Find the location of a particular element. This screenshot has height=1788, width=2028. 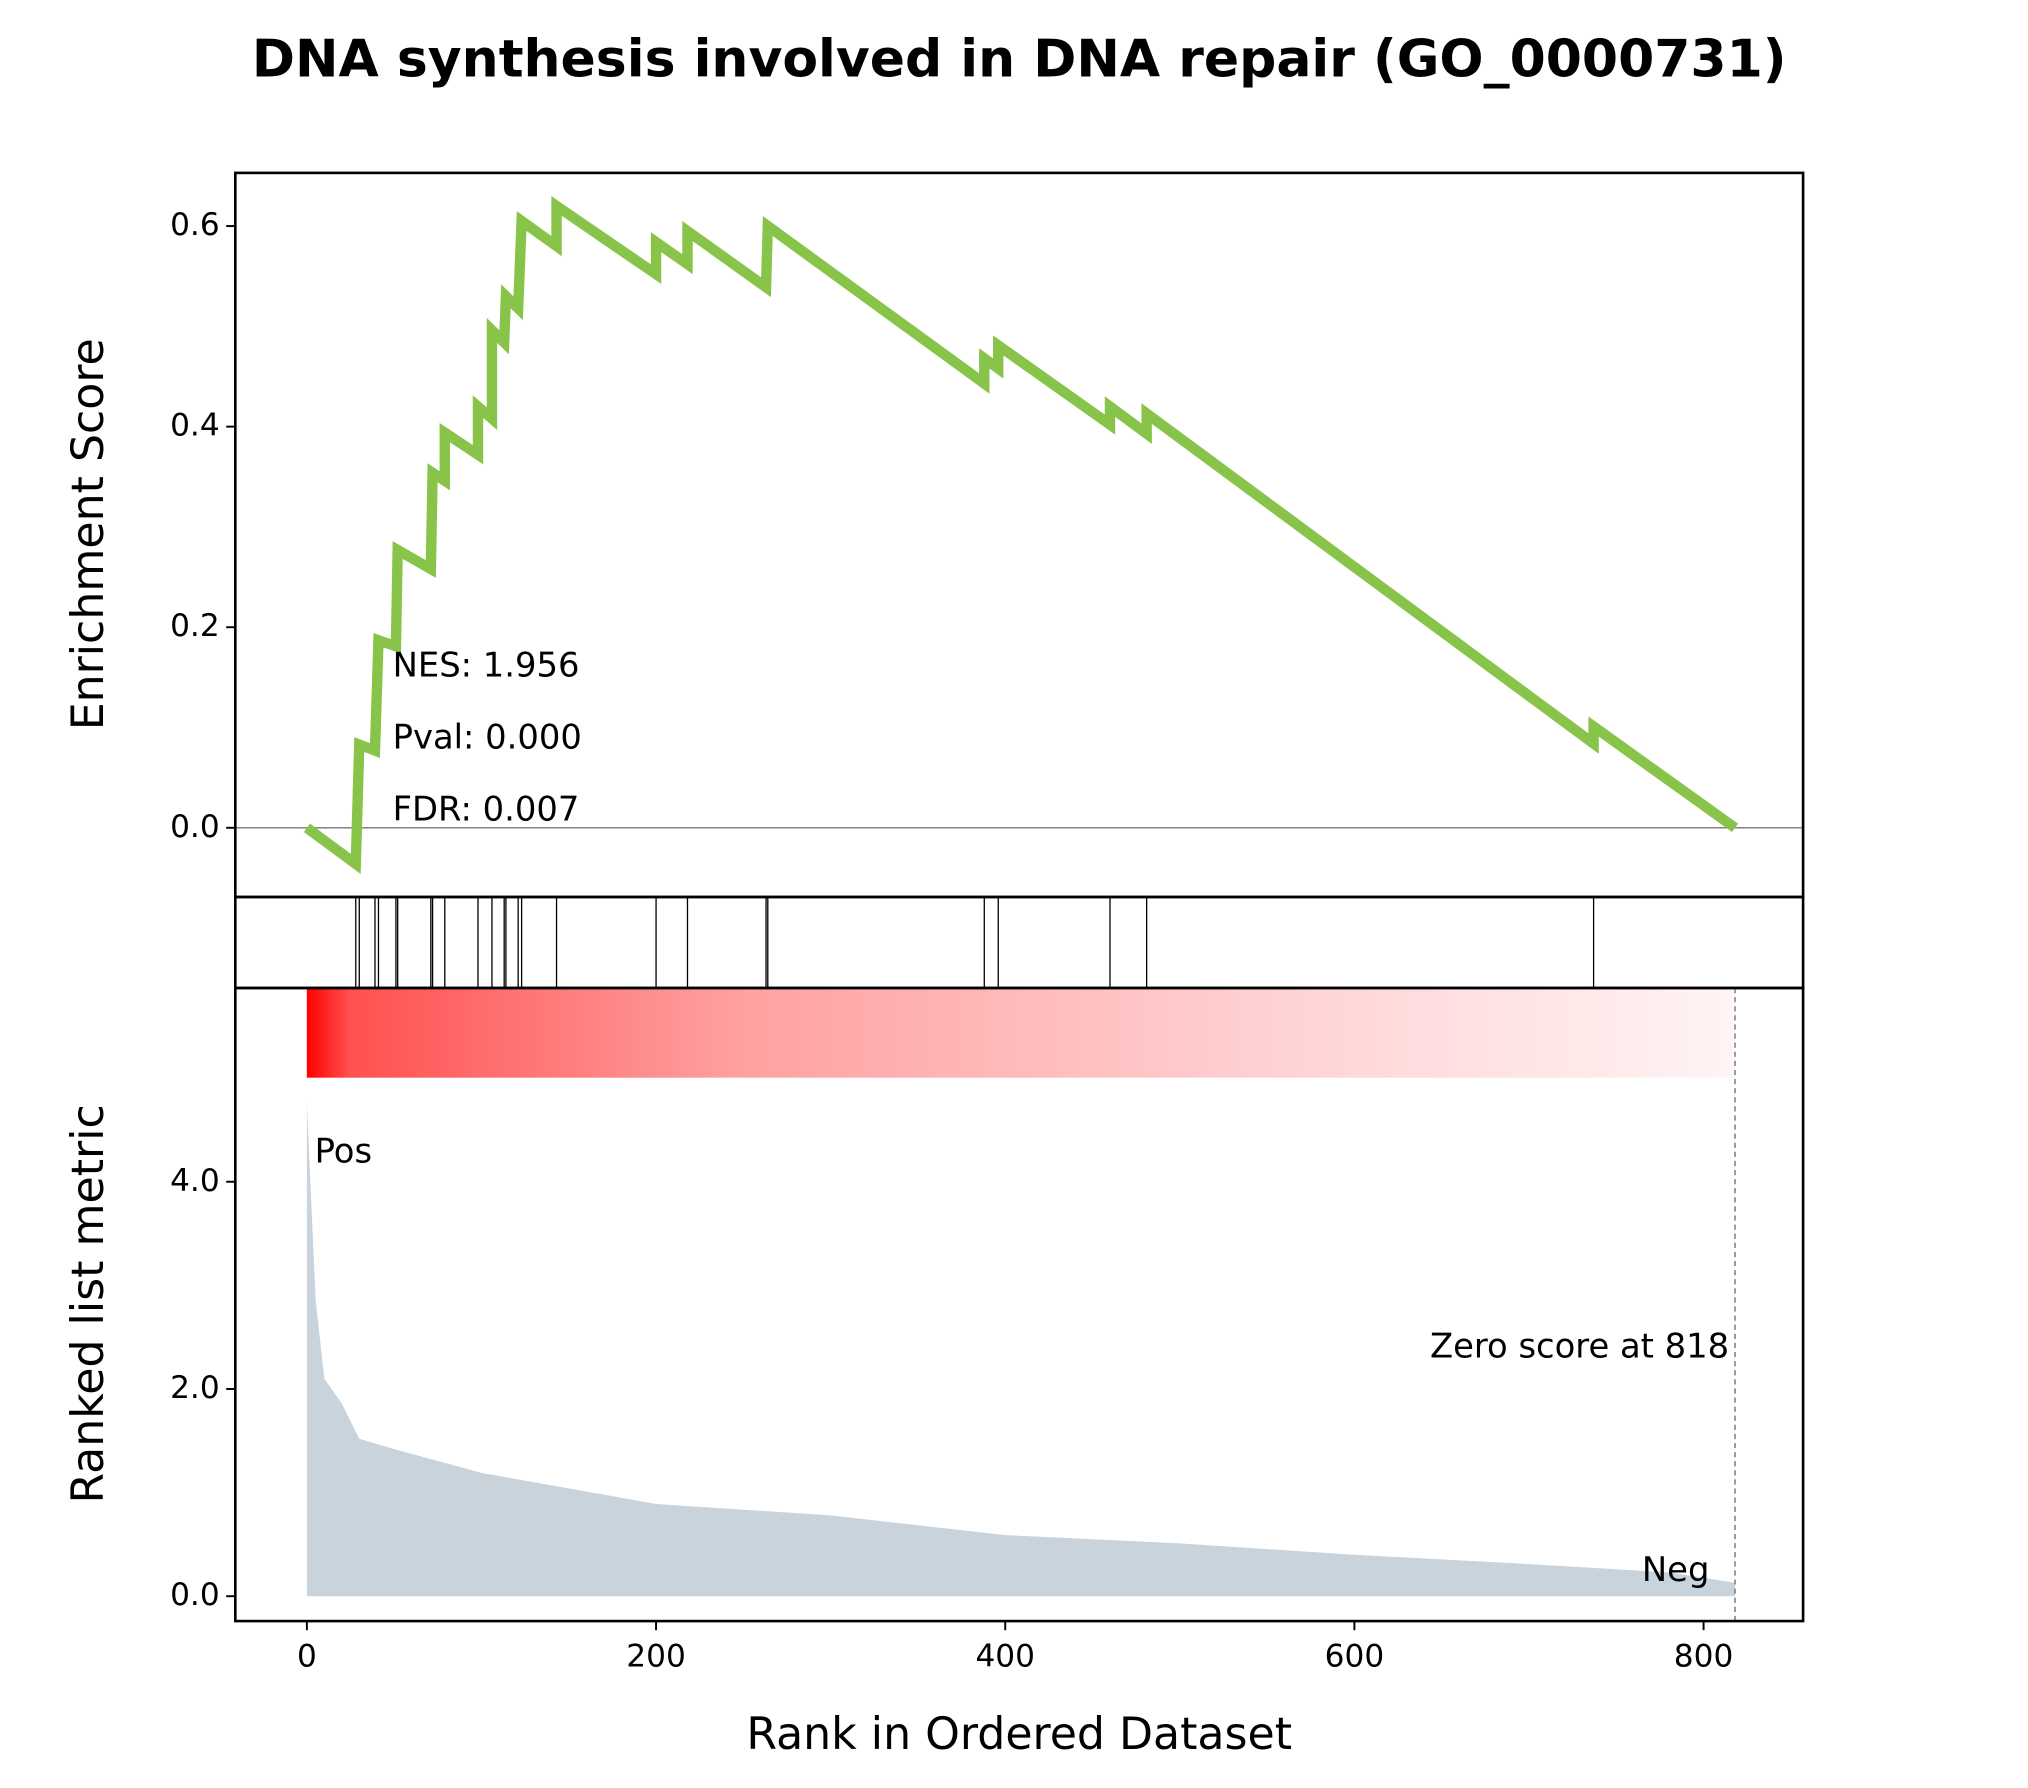

stat-annotation: FDR: 0.007 is located at coordinates (486, 809).